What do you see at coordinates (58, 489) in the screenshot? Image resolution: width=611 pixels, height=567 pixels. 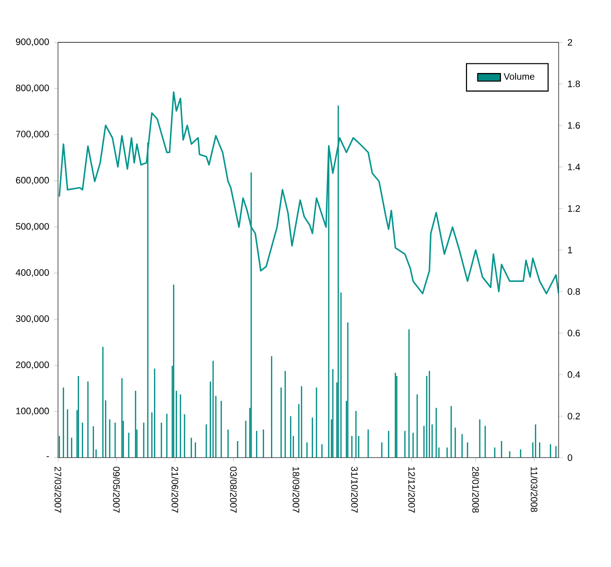 I see `x-tick-label: 27/03/2007` at bounding box center [58, 489].